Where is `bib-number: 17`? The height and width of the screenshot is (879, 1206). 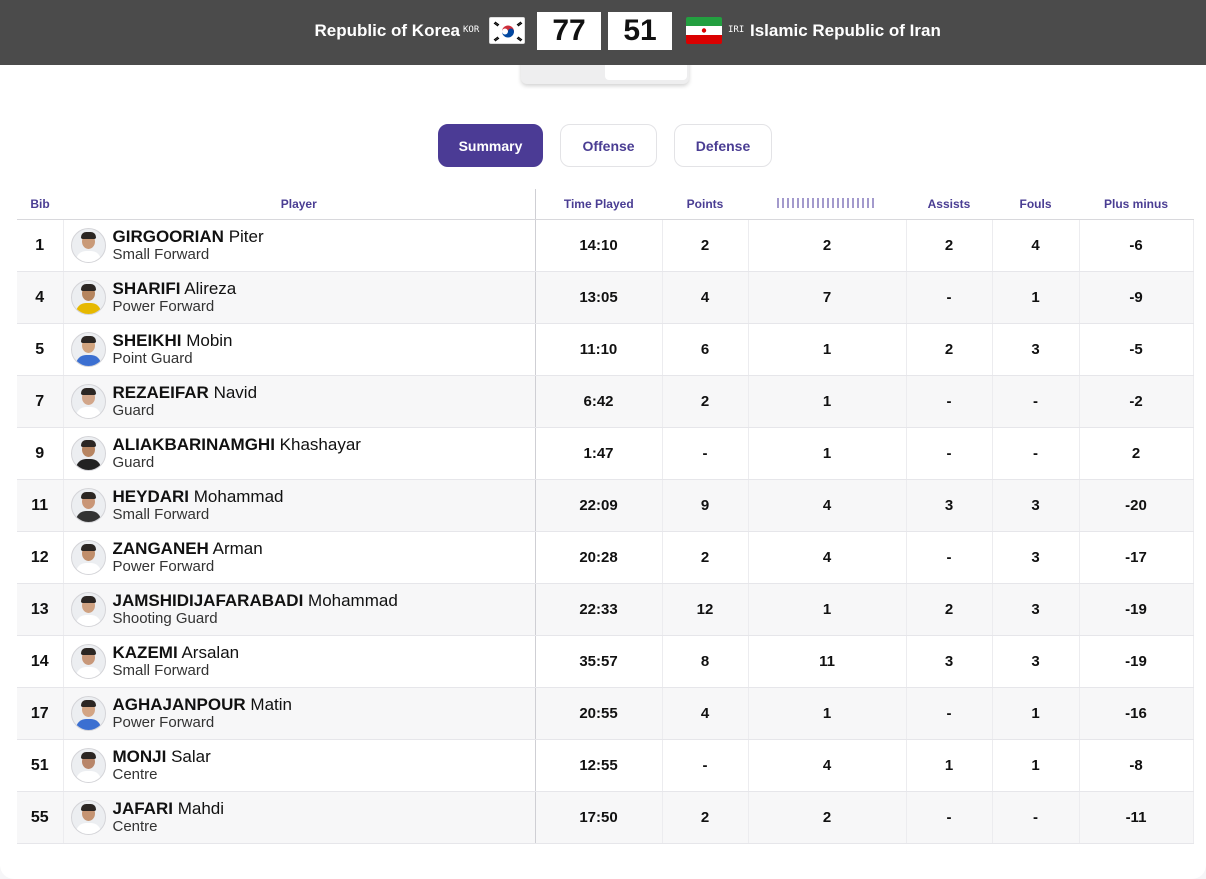
bib-number: 17 is located at coordinates (40, 713).